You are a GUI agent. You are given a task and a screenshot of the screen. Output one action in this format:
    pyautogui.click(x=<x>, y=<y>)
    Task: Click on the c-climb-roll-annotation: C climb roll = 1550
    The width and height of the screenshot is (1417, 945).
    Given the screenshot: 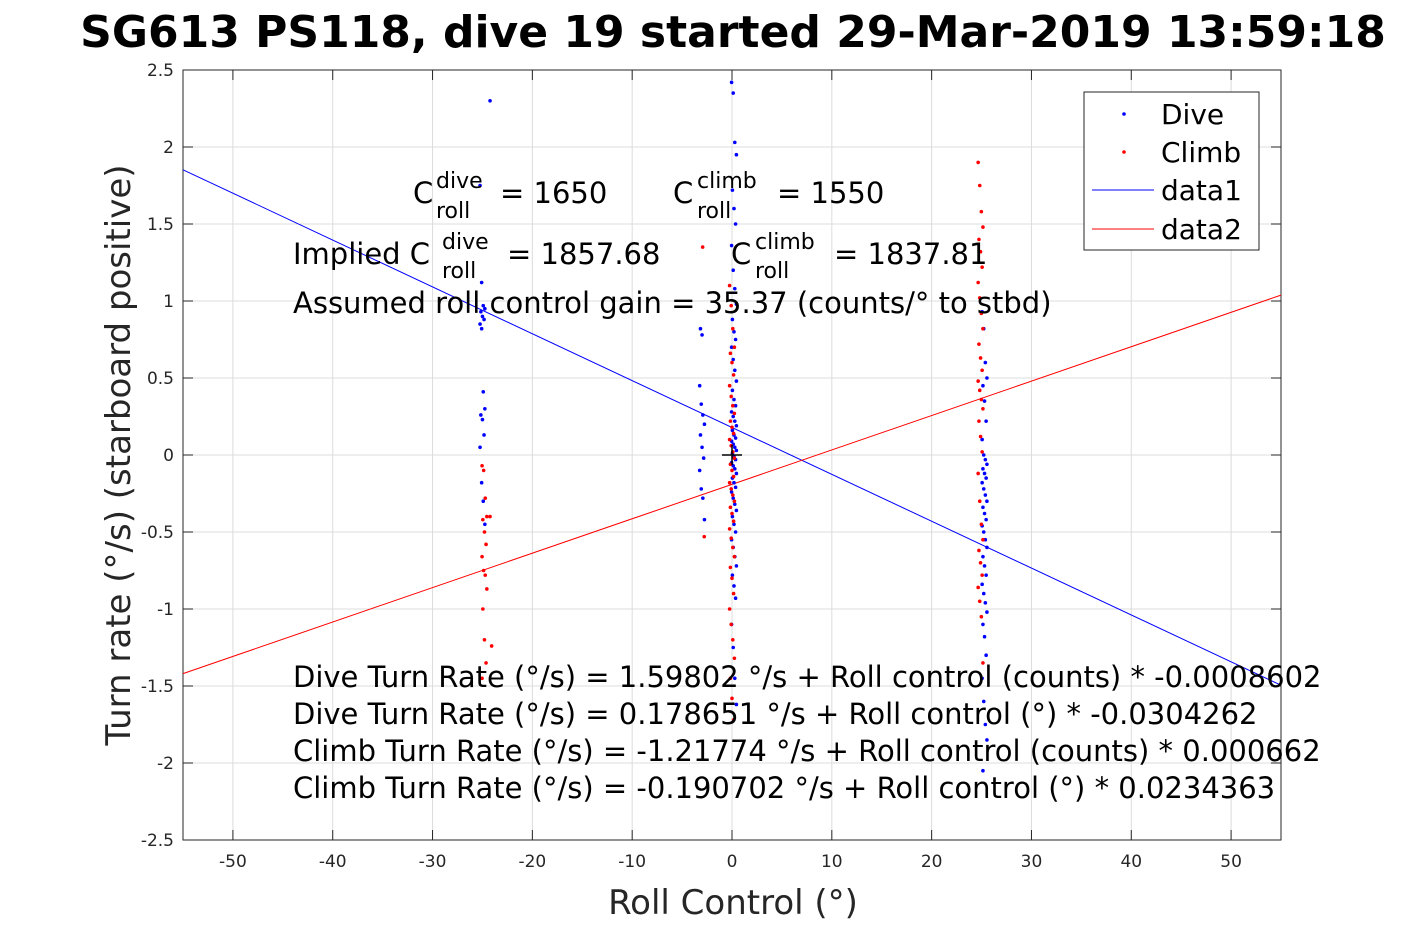 What is the action you would take?
    pyautogui.click(x=778, y=196)
    